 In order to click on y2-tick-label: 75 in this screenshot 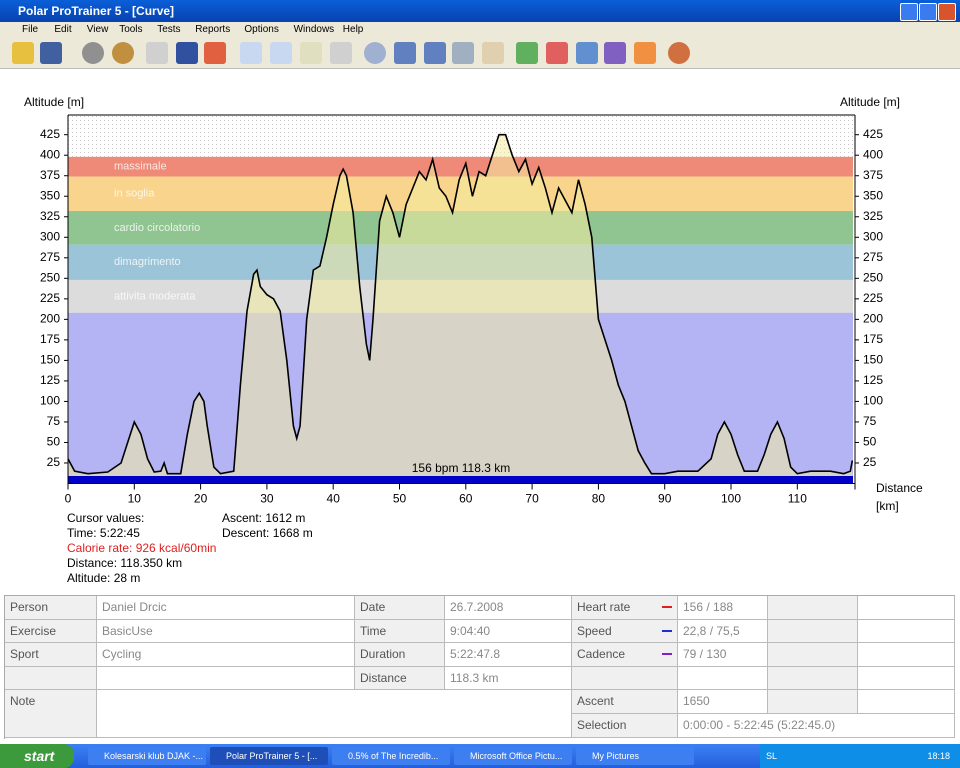, I will do `click(870, 421)`.